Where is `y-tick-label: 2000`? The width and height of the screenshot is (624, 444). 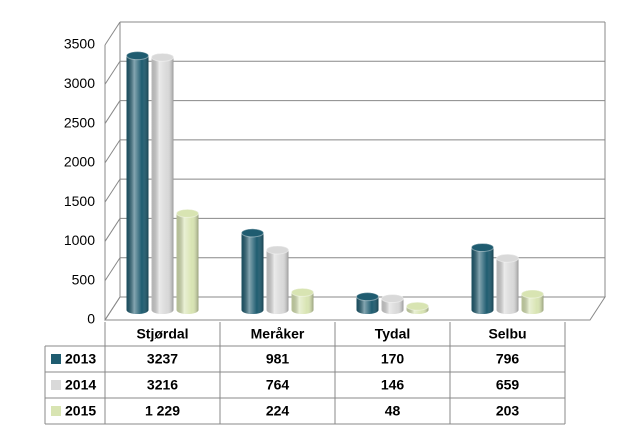 y-tick-label: 2000 is located at coordinates (79, 162).